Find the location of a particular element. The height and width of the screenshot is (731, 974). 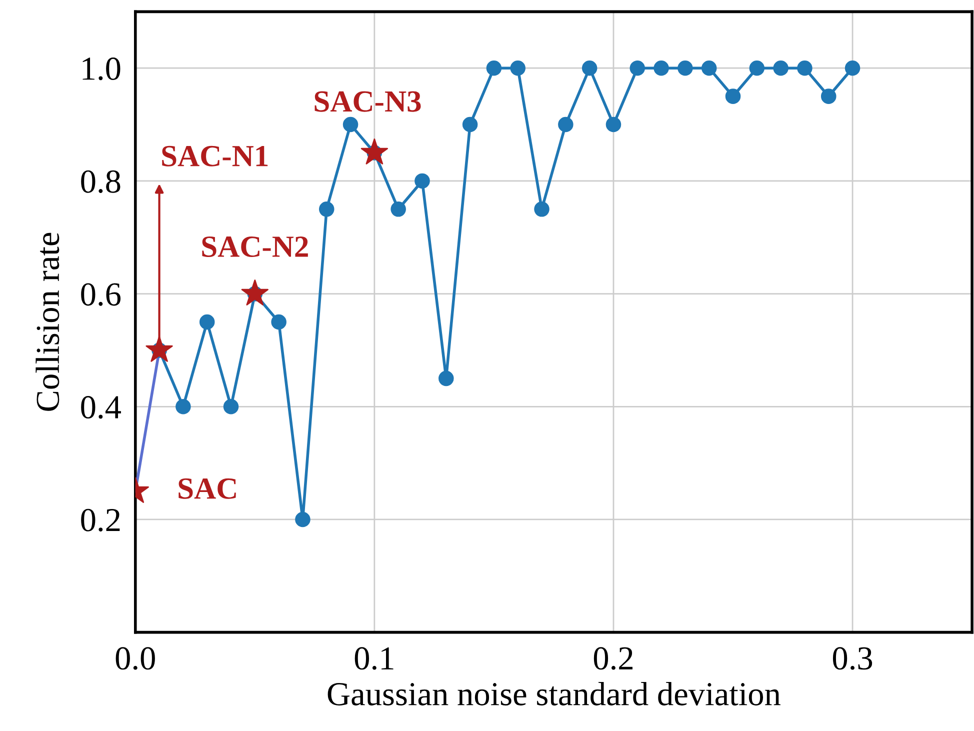

annotation: SAC is located at coordinates (207, 488).